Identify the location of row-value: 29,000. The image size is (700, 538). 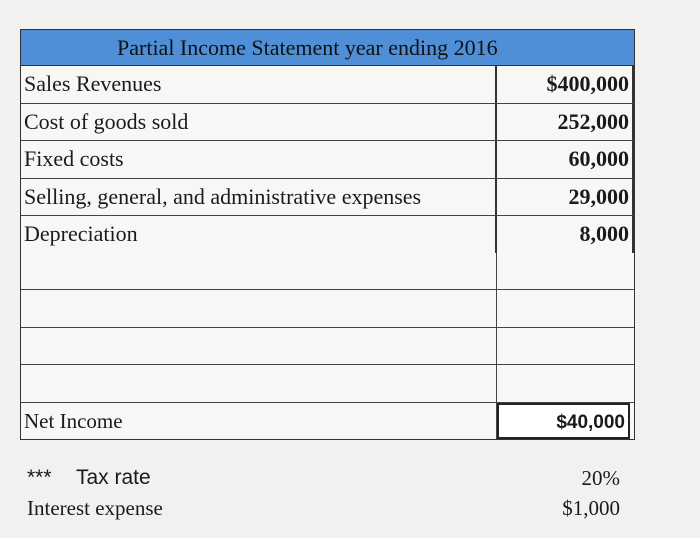
(565, 196).